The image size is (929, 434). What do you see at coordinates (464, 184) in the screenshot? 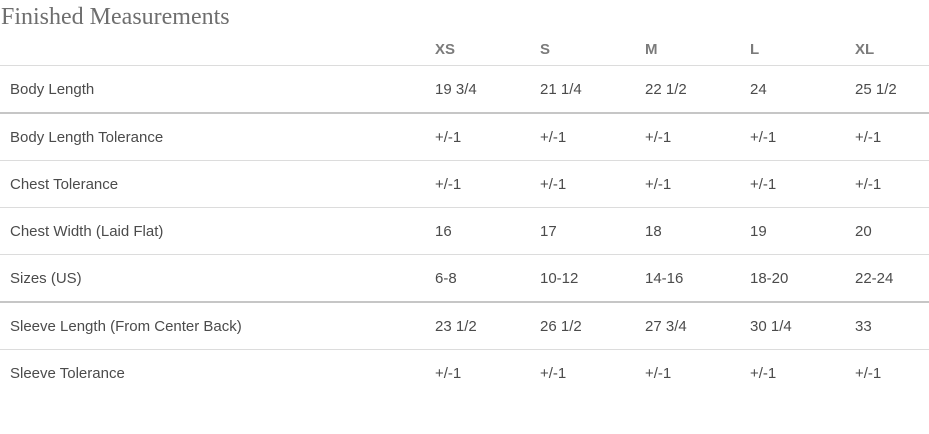
I see `table-row-chest-tolerance: Chest Tolerance +/-1 +/-1 +/-1 +/-1 +/-1` at bounding box center [464, 184].